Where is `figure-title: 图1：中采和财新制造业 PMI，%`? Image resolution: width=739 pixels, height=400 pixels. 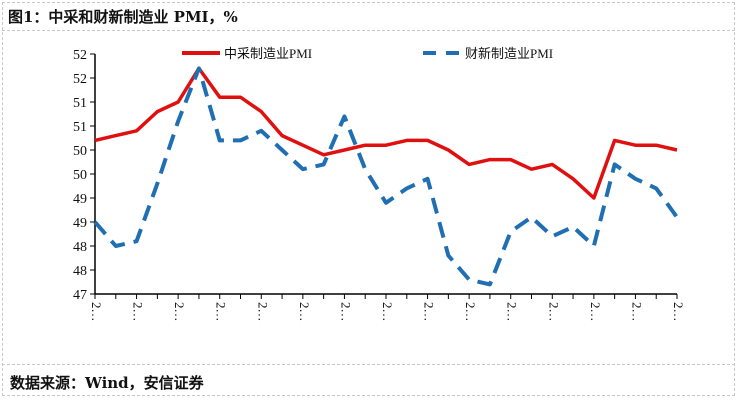
figure-title: 图1：中采和财新制造业 PMI，% is located at coordinates (123, 17).